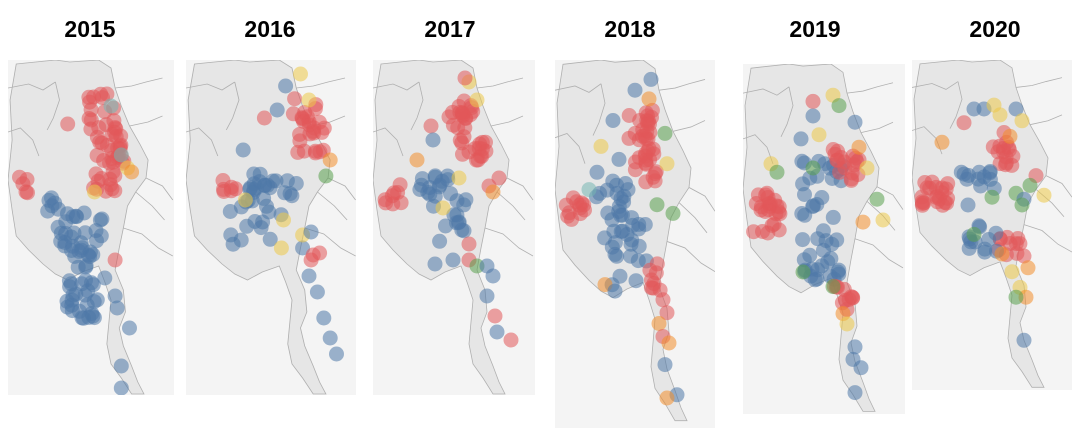 Image resolution: width=1080 pixels, height=433 pixels. What do you see at coordinates (630, 29) in the screenshot?
I see `year-label: 2018` at bounding box center [630, 29].